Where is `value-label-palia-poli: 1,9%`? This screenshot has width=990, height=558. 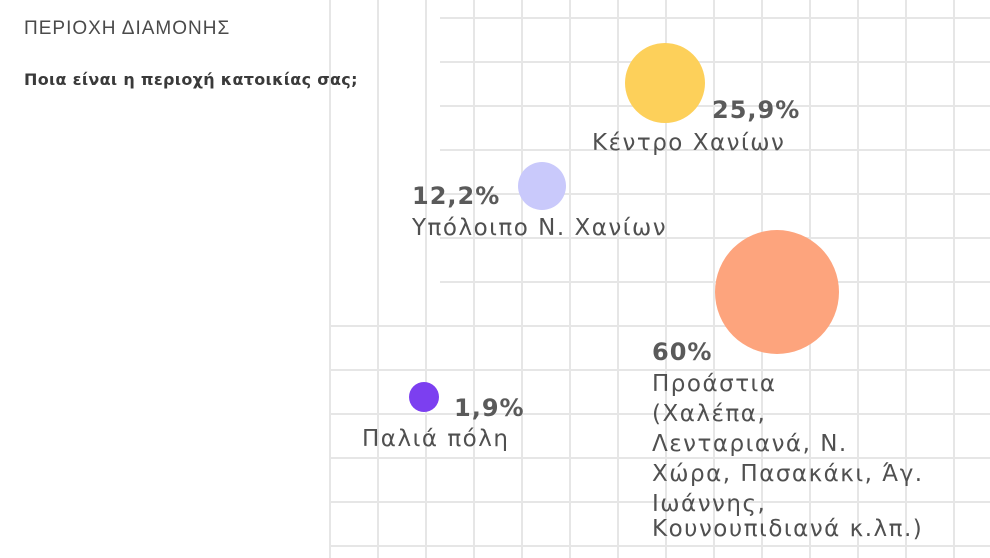
value-label-palia-poli: 1,9% is located at coordinates (489, 408).